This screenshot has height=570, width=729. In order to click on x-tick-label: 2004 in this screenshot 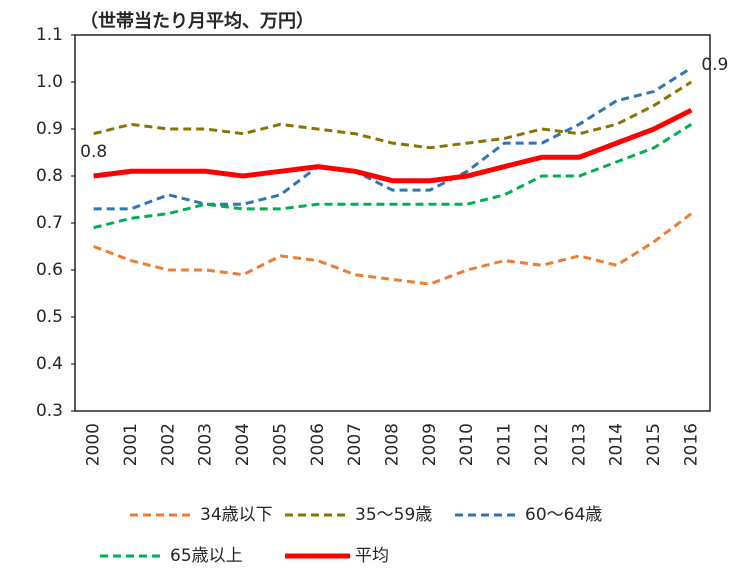, I will do `click(243, 444)`.